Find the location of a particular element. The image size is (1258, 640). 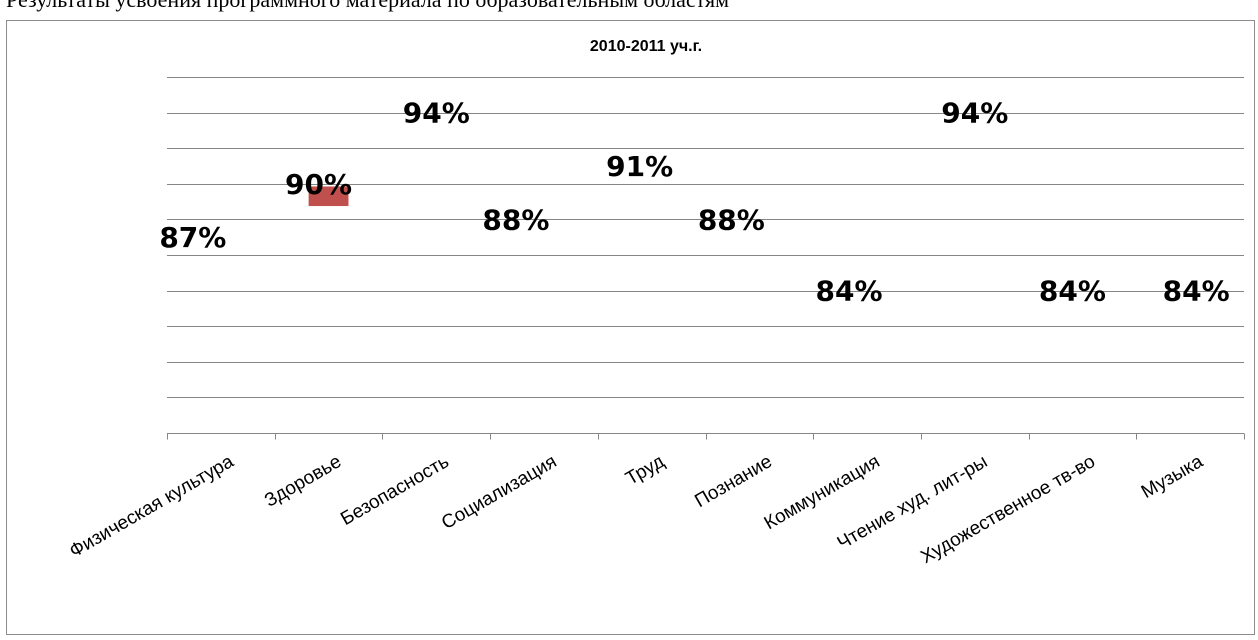

category-label: Социализация is located at coordinates (499, 492).